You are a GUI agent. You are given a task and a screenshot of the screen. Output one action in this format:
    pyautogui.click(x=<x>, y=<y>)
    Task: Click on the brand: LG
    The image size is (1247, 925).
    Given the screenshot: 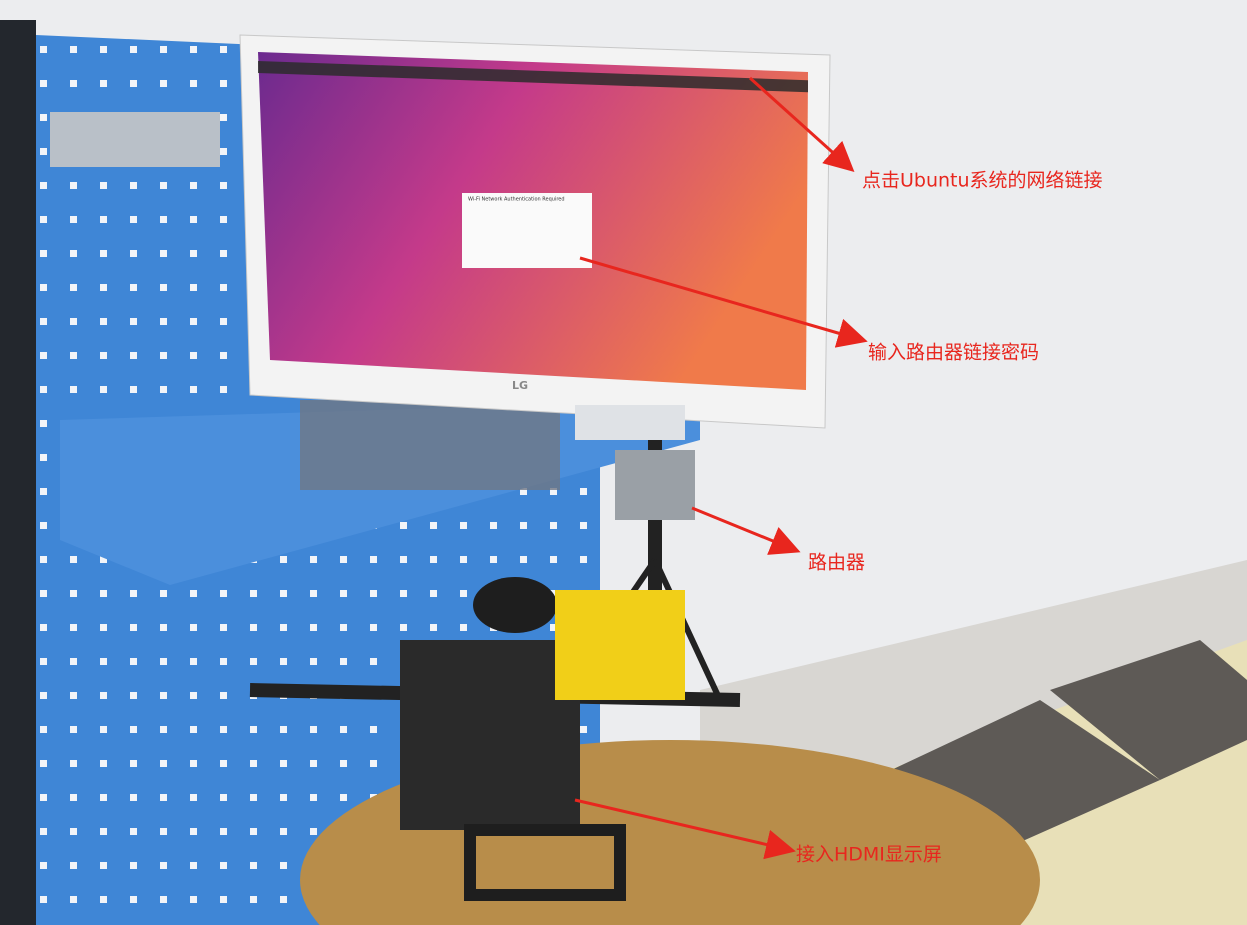 What is the action you would take?
    pyautogui.click(x=520, y=385)
    